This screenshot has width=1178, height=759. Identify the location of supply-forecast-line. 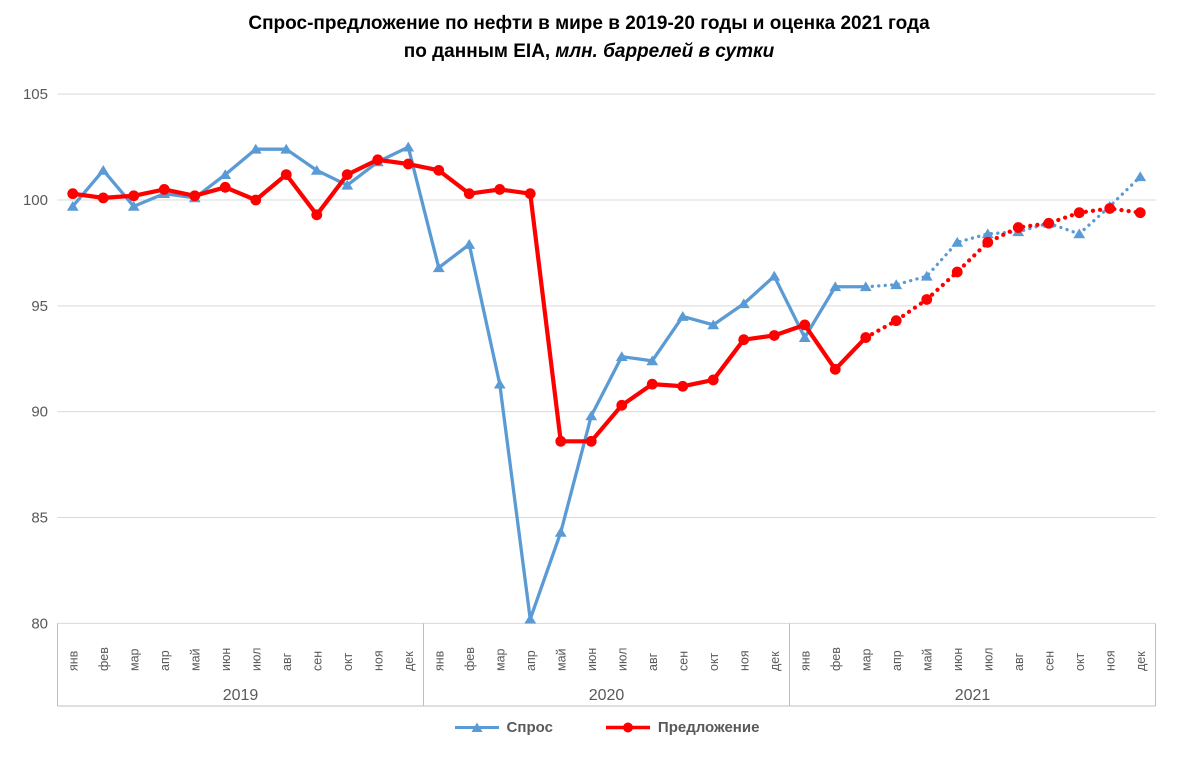
(1003, 273).